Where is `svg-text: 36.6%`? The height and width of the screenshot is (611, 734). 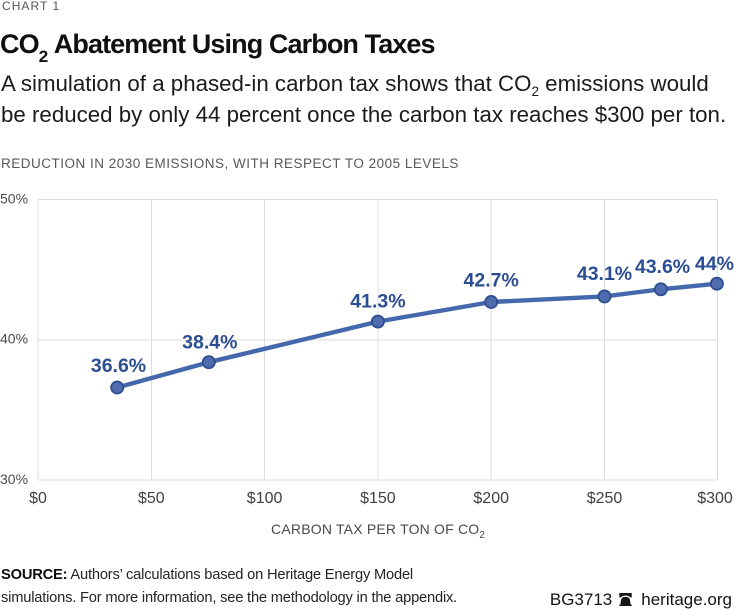
svg-text: 36.6% is located at coordinates (118, 366).